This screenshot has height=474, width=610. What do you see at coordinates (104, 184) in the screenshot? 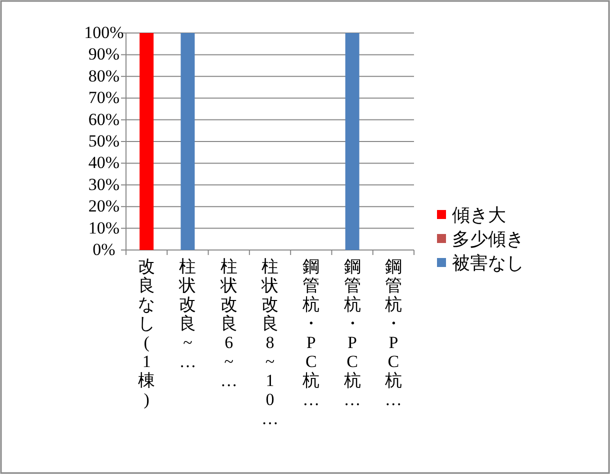
I see `y-tick-label: 30%` at bounding box center [104, 184].